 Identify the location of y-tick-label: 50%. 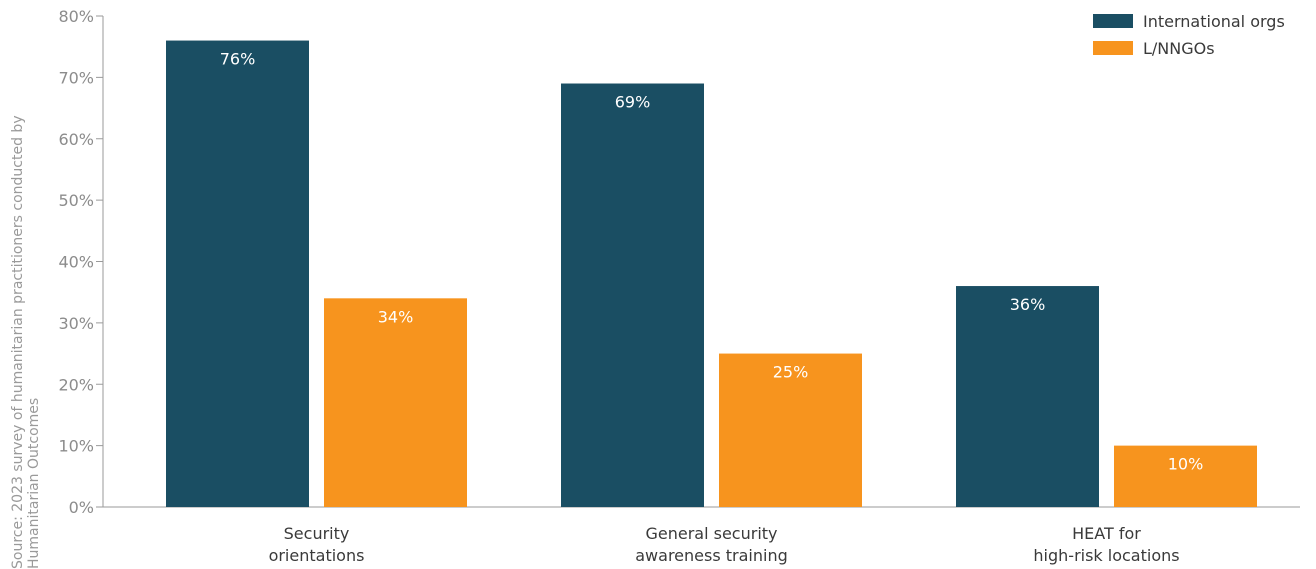
(76, 200).